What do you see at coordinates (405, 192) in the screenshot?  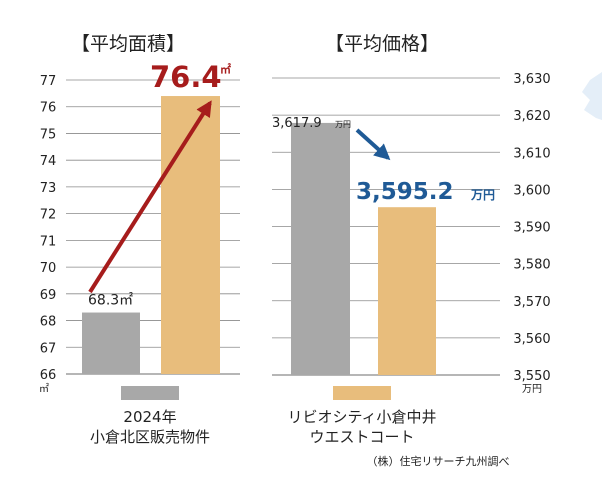 I see `price-value-label-2: 3,595.2` at bounding box center [405, 192].